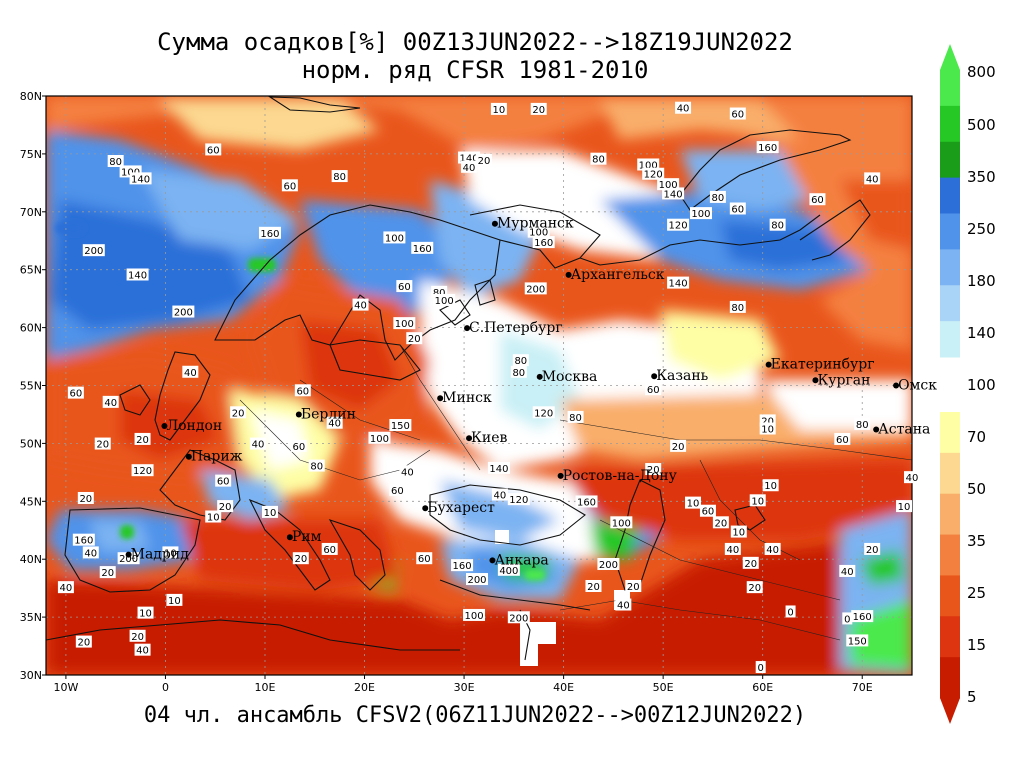 Image resolution: width=1024 pixels, height=768 pixels. I want to click on city-name: Берлин, so click(328, 414).